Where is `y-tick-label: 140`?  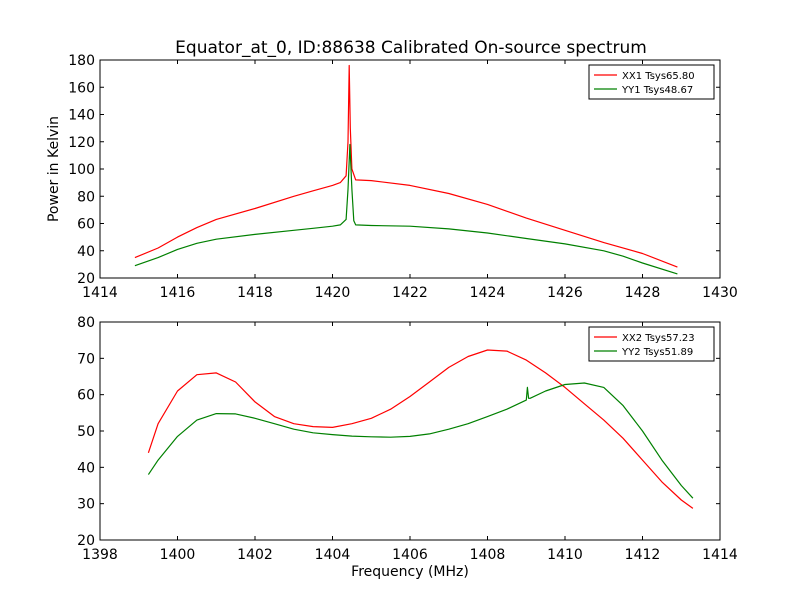
y-tick-label: 140 is located at coordinates (81, 116).